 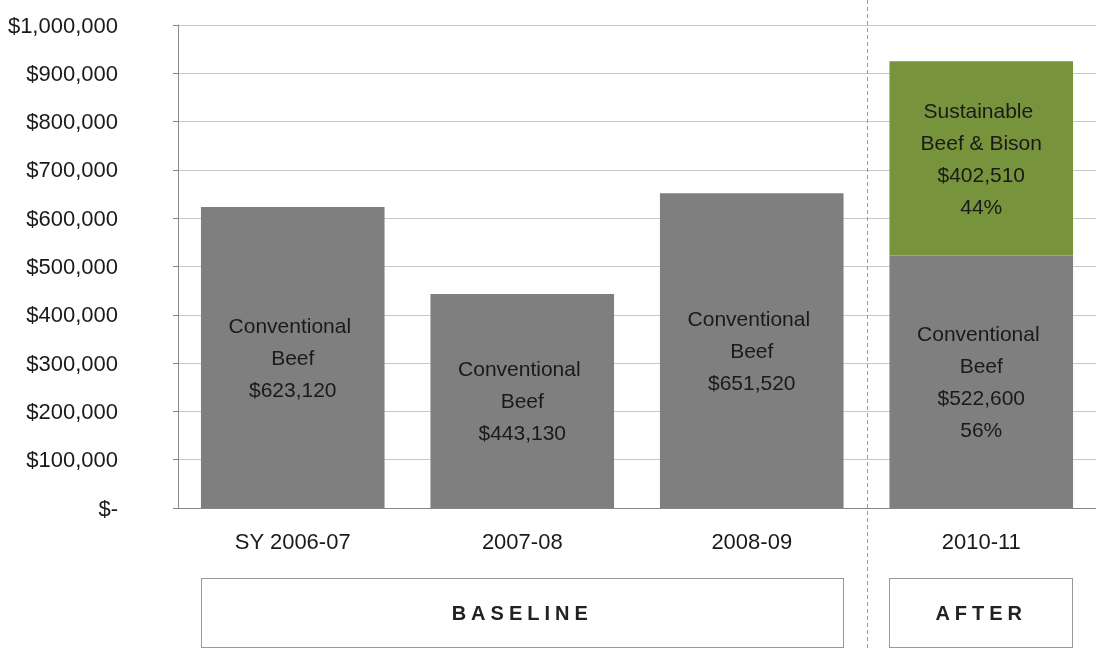 What do you see at coordinates (62, 25) in the screenshot?
I see `y-tick-label: $1,000,000` at bounding box center [62, 25].